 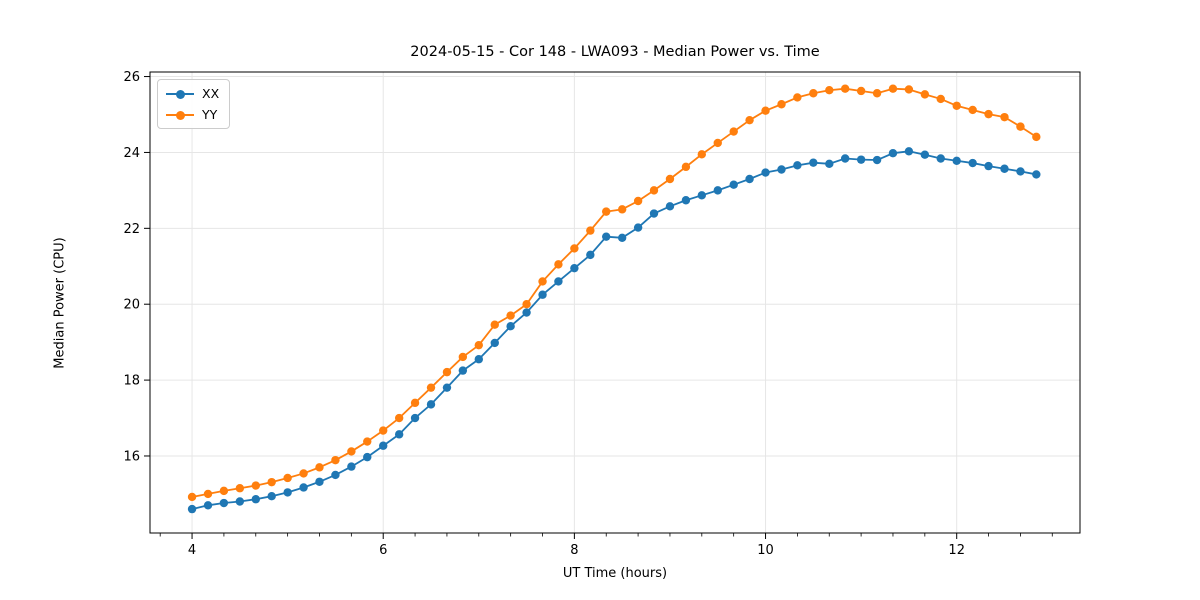 What do you see at coordinates (194, 104) in the screenshot?
I see `legend: XX YY` at bounding box center [194, 104].